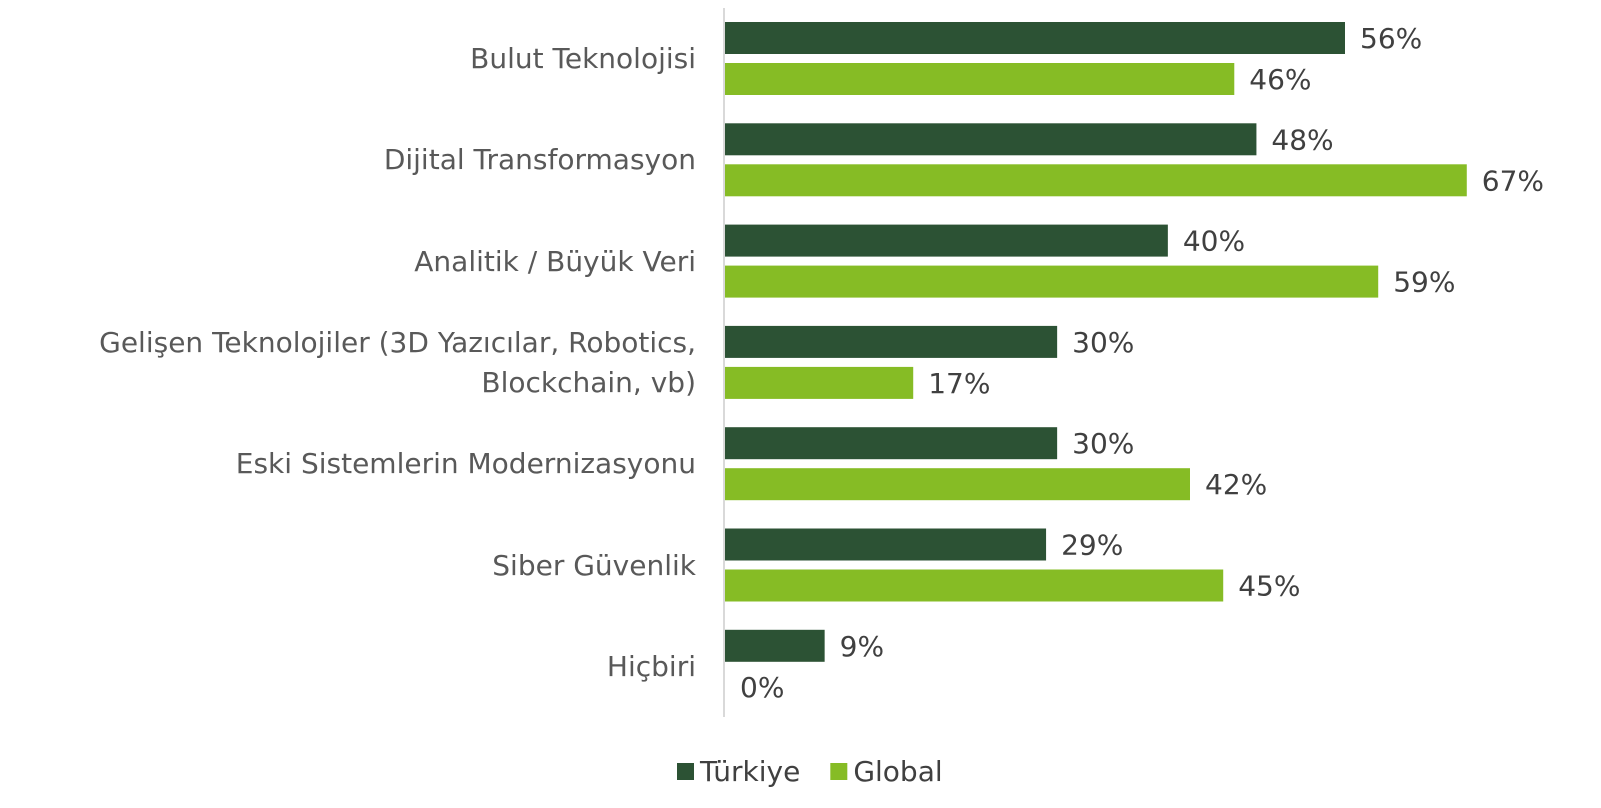 Image resolution: width=1601 pixels, height=808 pixels. I want to click on category-label: Analitik / Büyük Veri, so click(555, 261).